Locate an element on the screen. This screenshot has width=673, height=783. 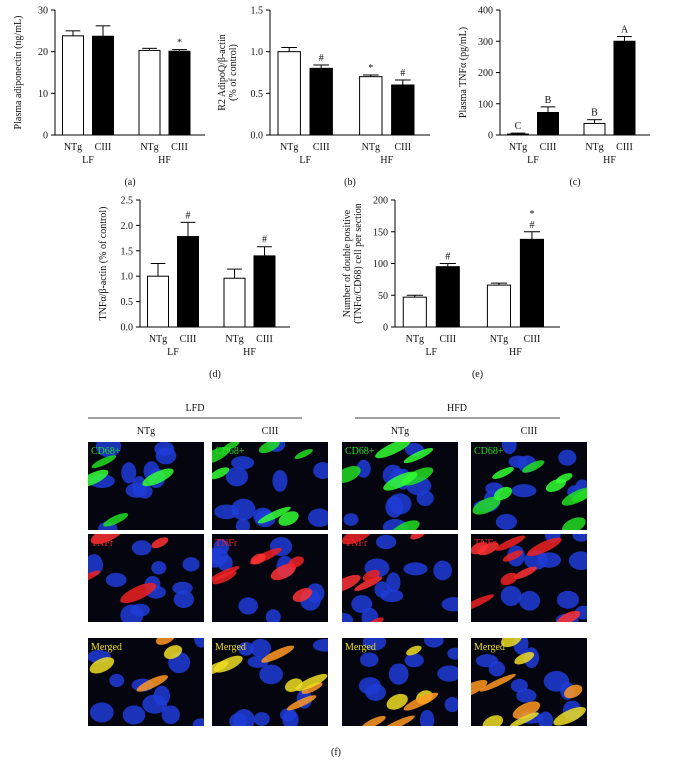
row-label: CD68+ is located at coordinates (360, 451).